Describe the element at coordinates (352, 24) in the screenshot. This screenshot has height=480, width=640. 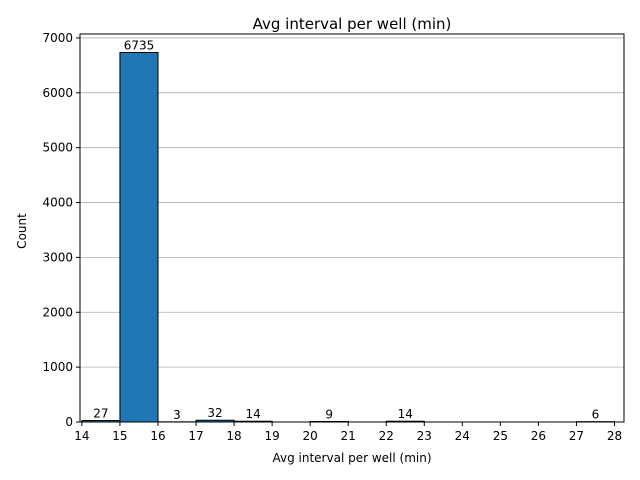
I see `chart-title: Avg interval per well (min)` at that location.